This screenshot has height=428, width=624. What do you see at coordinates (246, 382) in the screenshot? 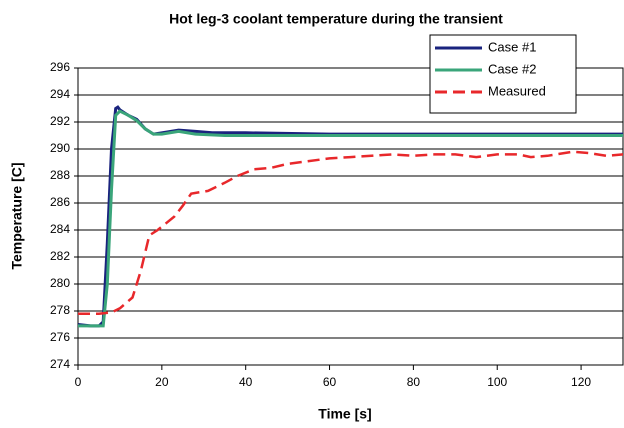
I see `x-tick-label: 40` at bounding box center [246, 382].